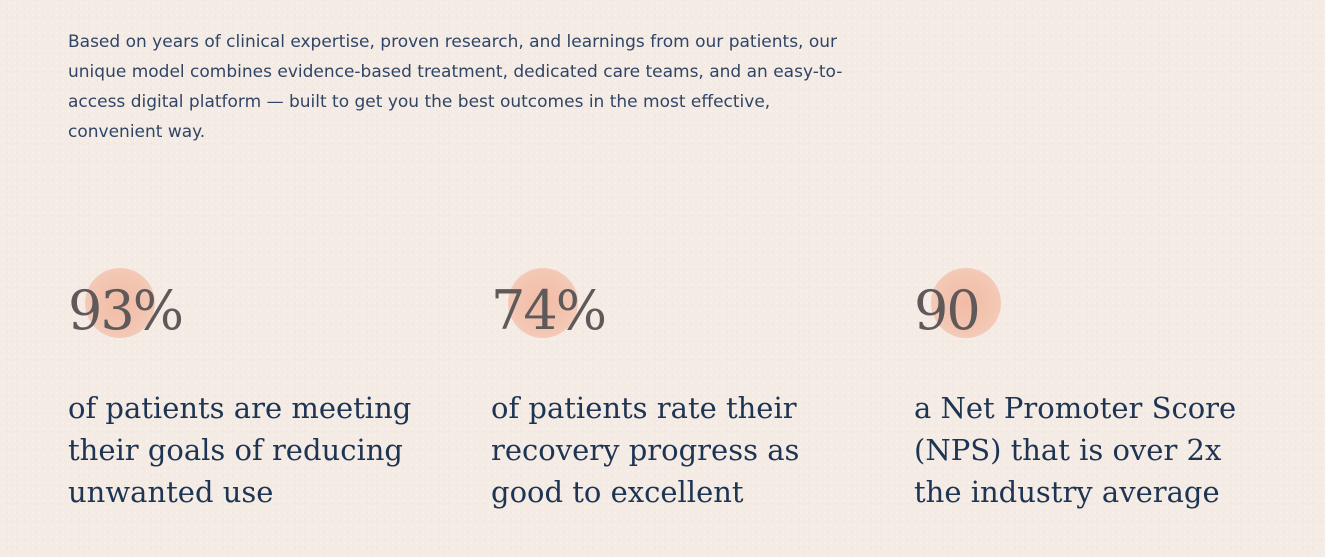 Image resolution: width=1325 pixels, height=557 pixels. I want to click on stat-number: 74%, so click(549, 310).